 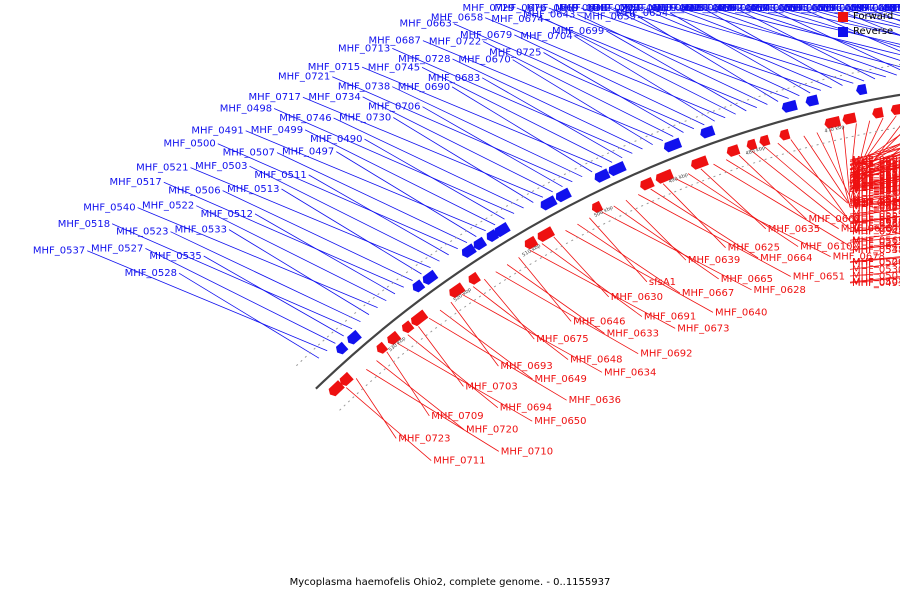 What do you see at coordinates (455, 42) in the screenshot?
I see `reverse-gene-label: MHF_0722` at bounding box center [455, 42].